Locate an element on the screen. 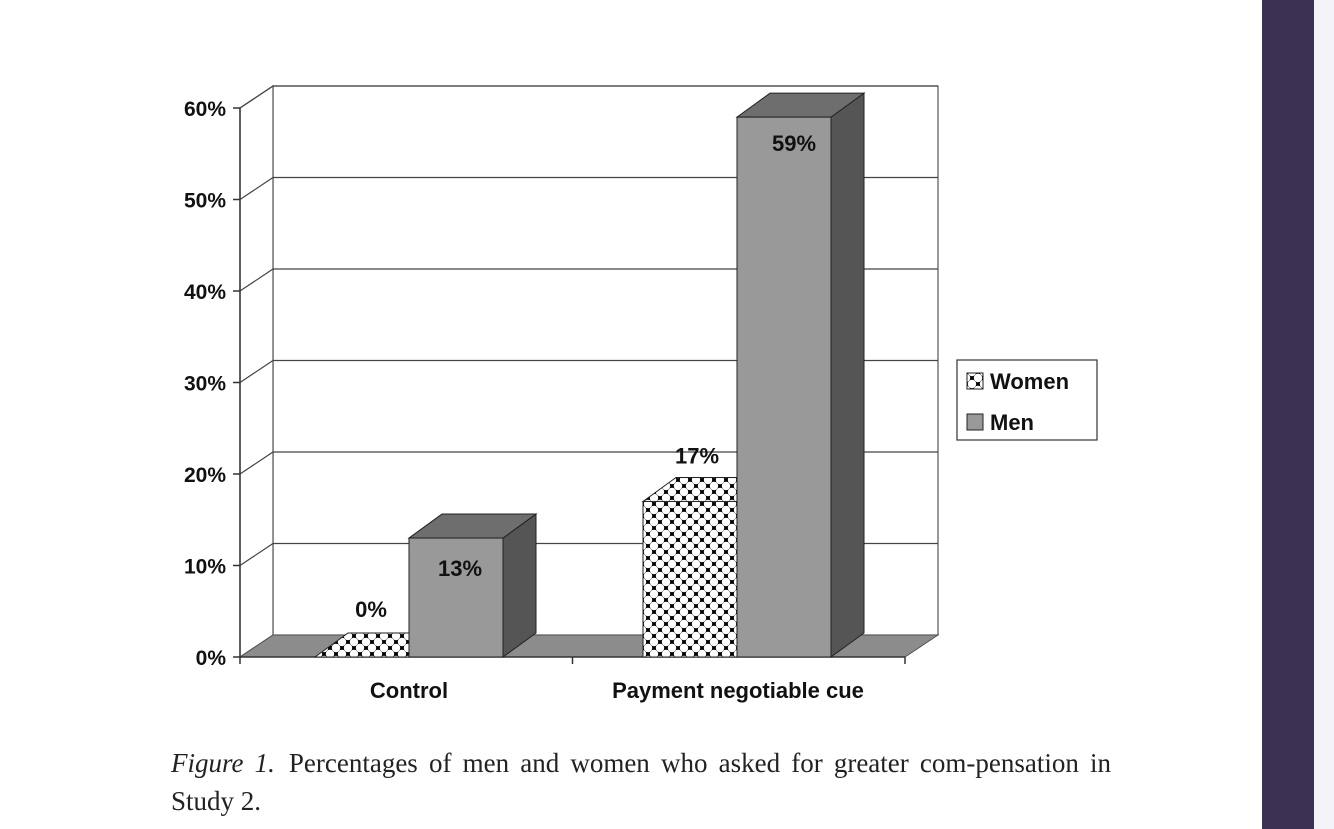 The height and width of the screenshot is (829, 1334). y-tick-label: 20% is located at coordinates (205, 475).